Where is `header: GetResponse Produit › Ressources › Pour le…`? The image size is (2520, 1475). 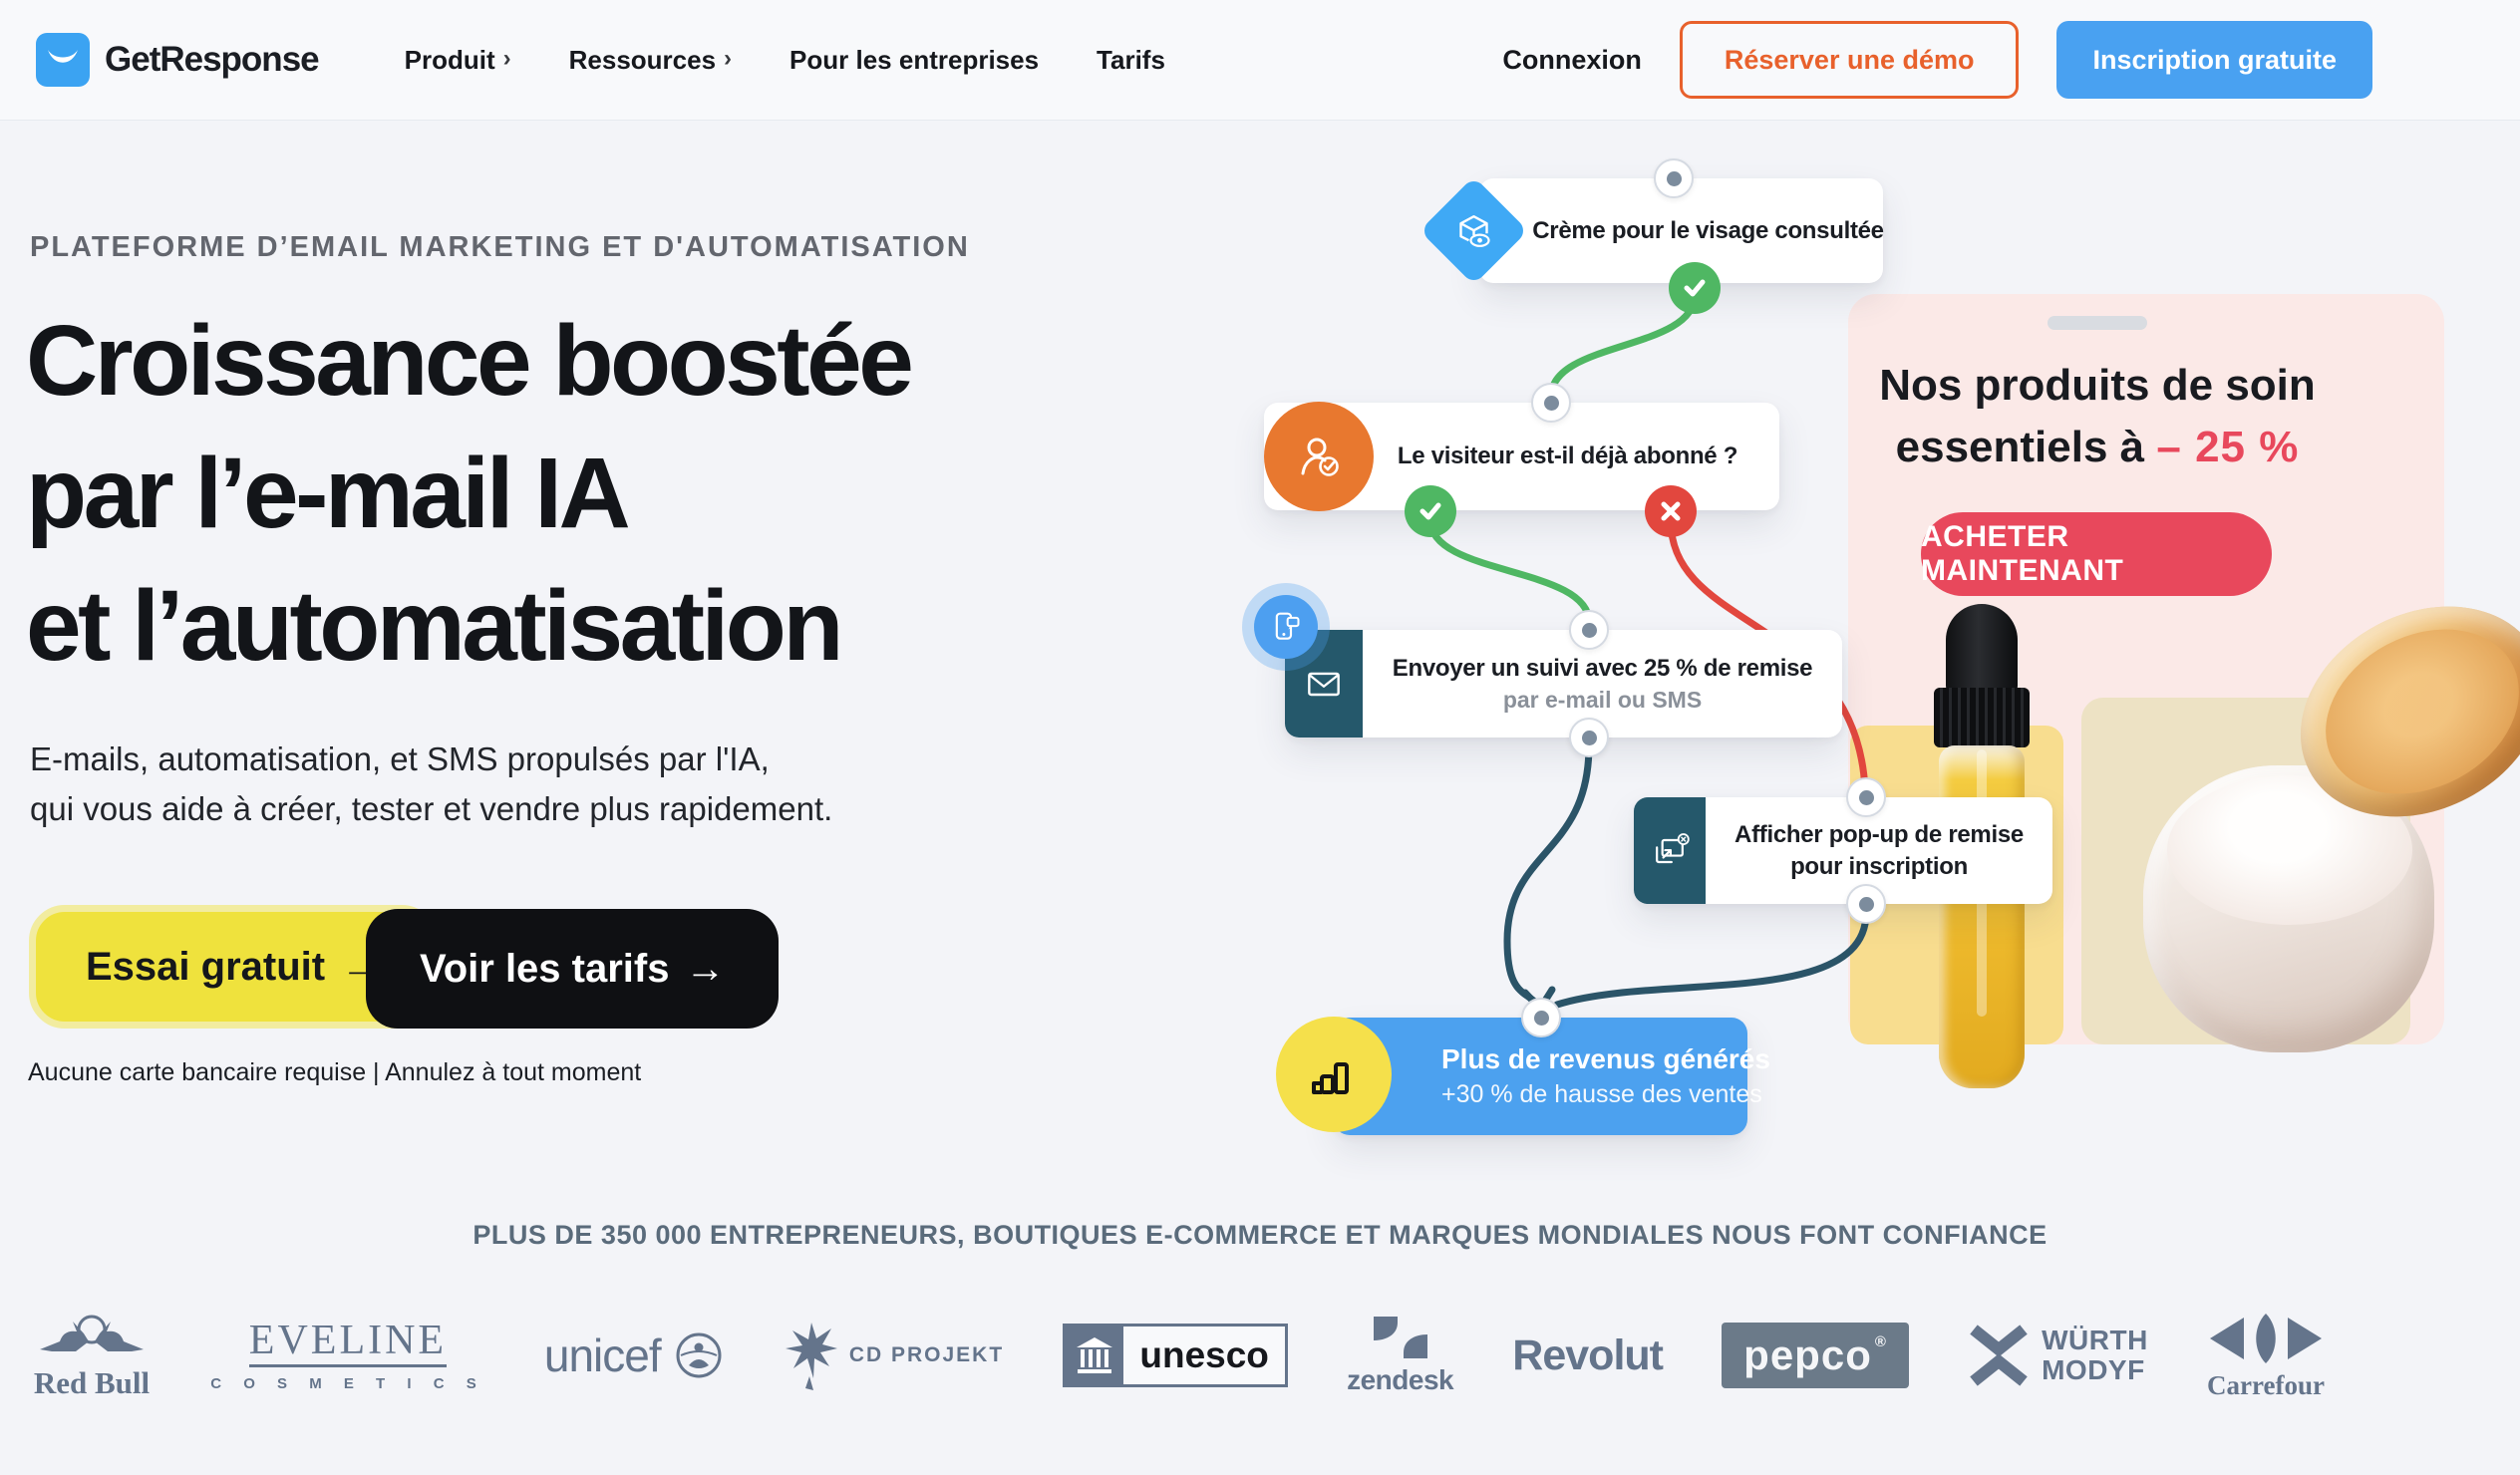
header: GetResponse Produit › Ressources › Pour le… is located at coordinates (1260, 60).